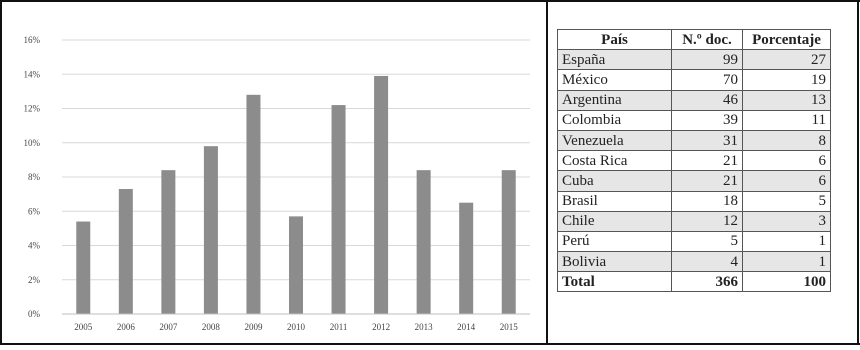 The height and width of the screenshot is (350, 860). I want to click on y-tick-label: 2%, so click(34, 280).